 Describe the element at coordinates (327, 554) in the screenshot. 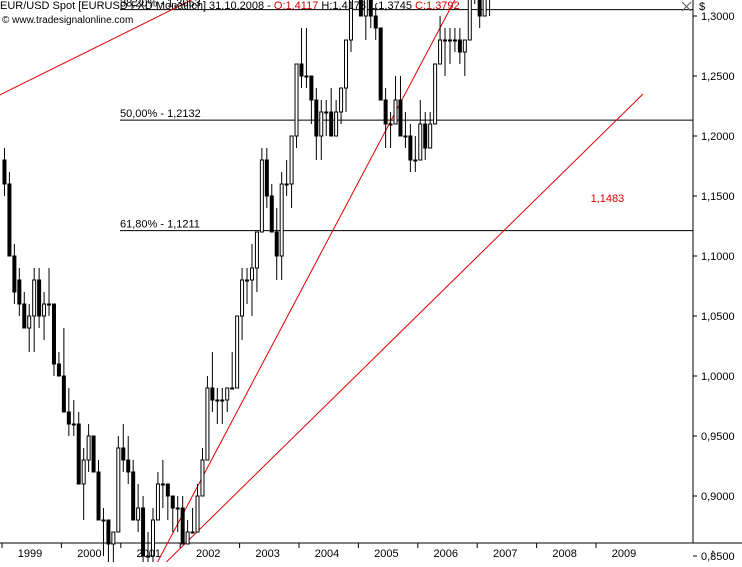

I see `x-tick-label: 2004` at that location.